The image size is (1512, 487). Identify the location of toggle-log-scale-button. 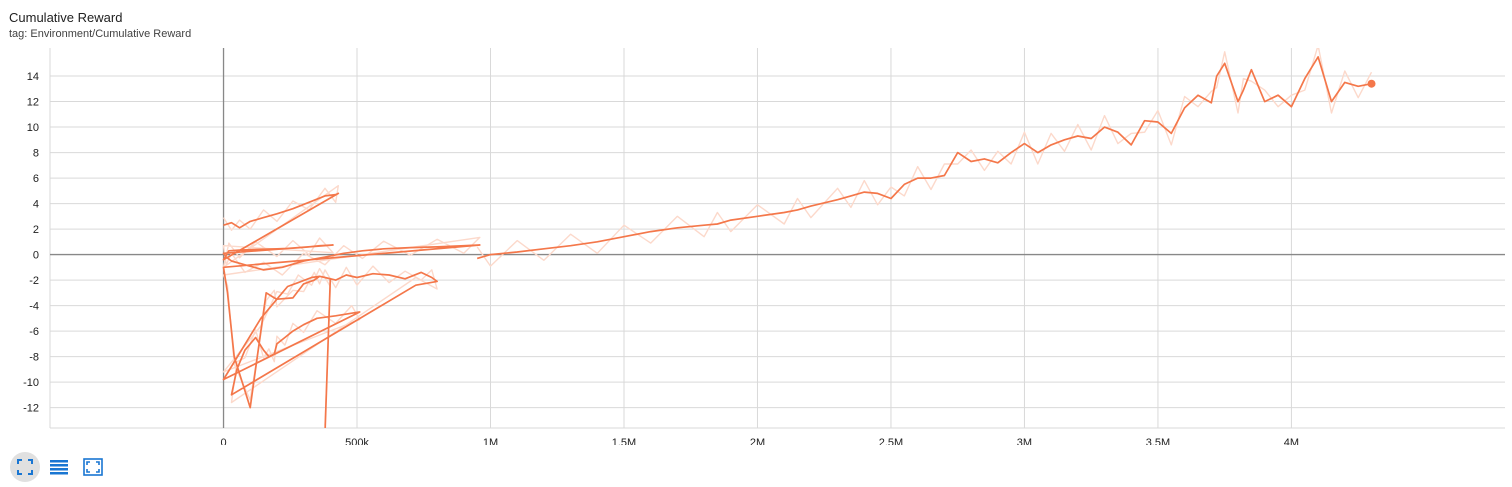
(59, 467).